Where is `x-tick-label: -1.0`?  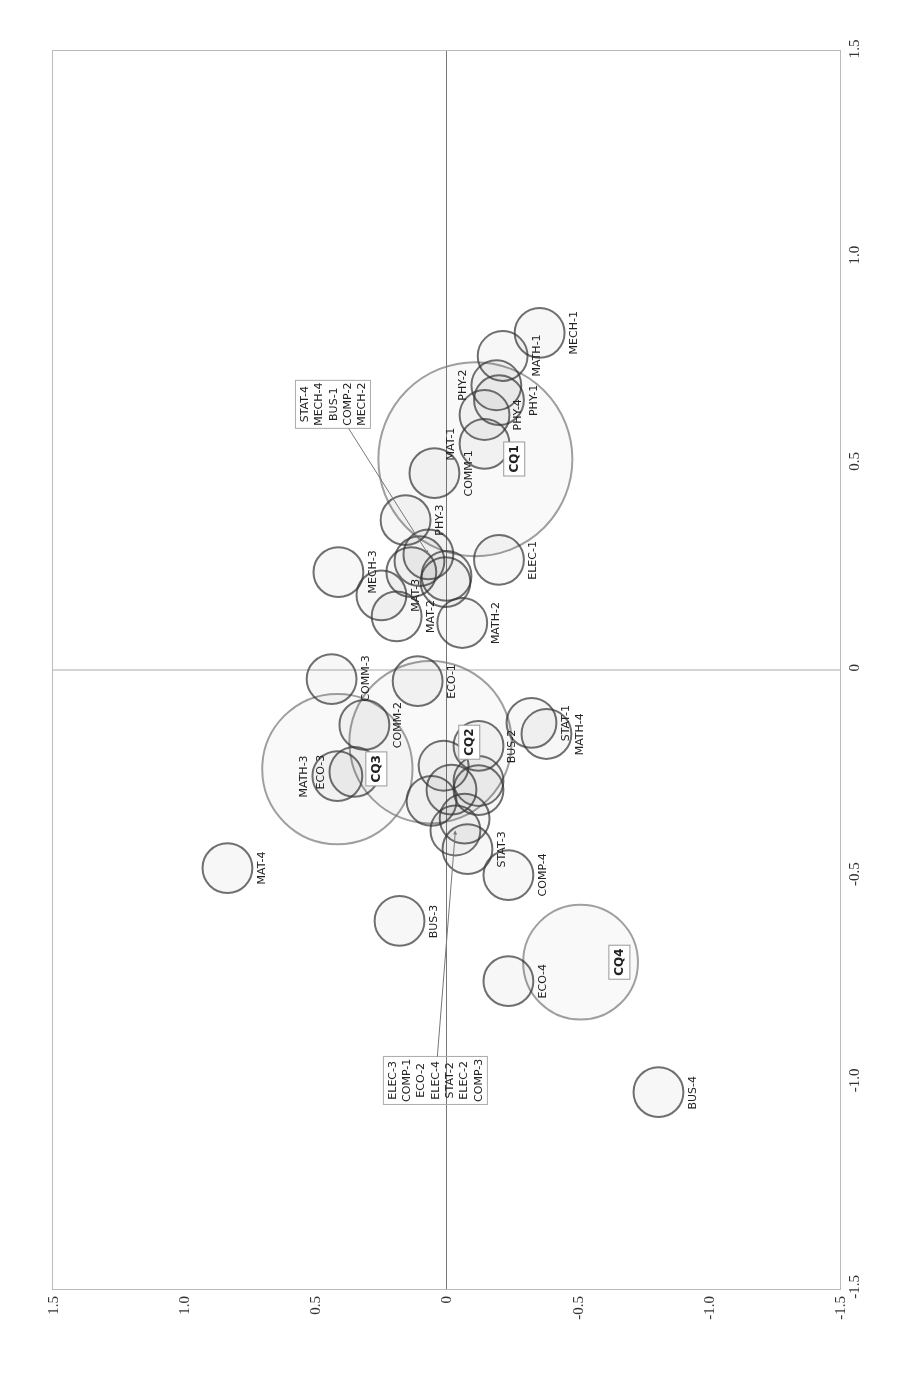
x-tick-label: -1.0 is located at coordinates (708, 1308).